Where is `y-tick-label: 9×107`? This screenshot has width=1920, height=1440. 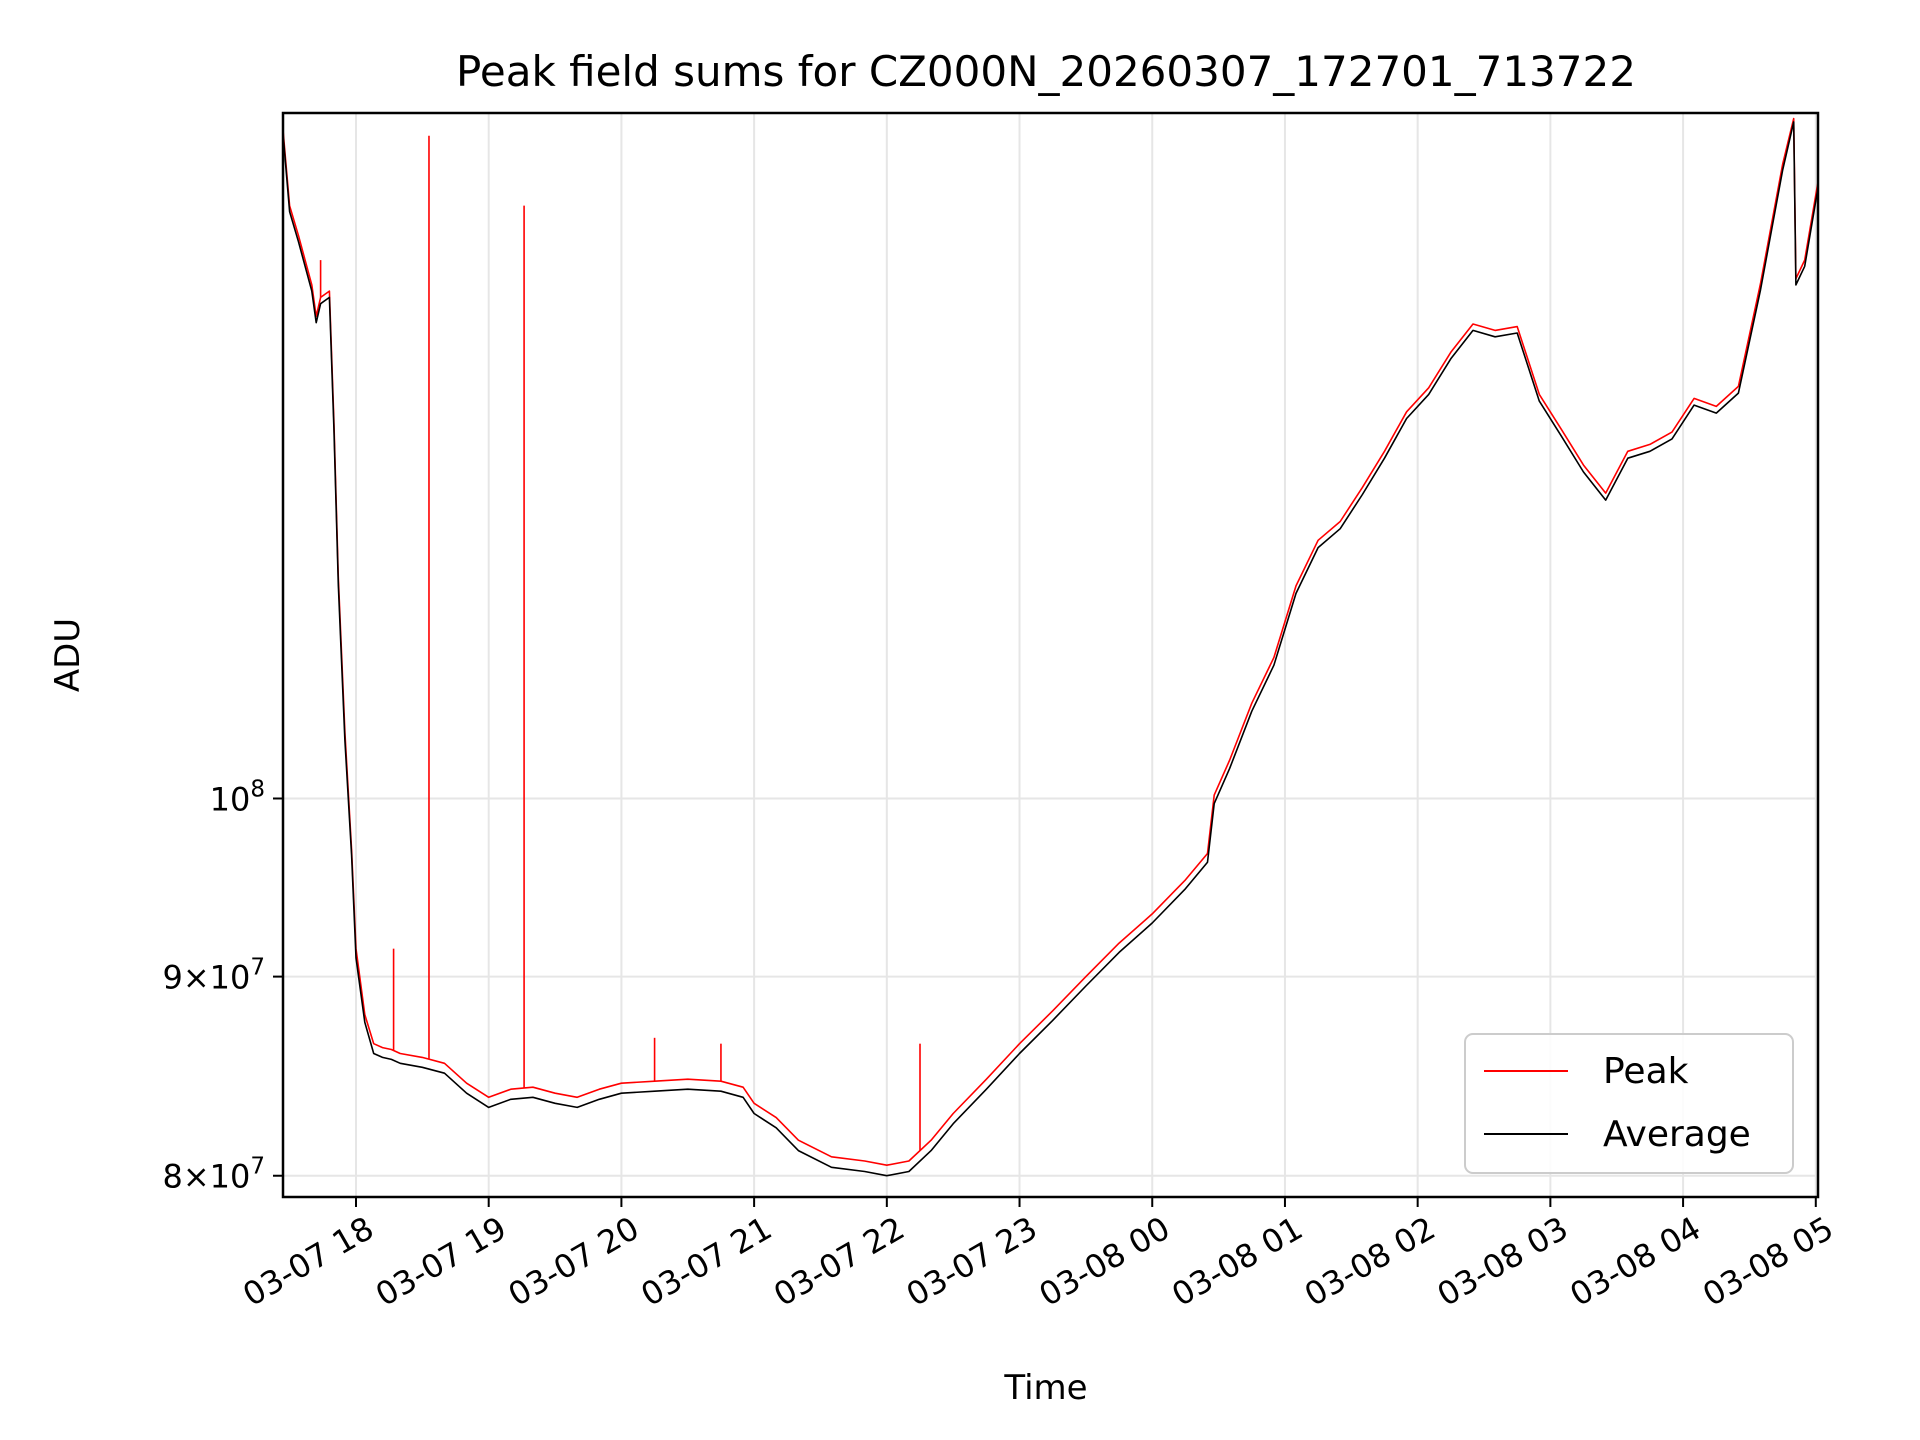 y-tick-label: 9×107 is located at coordinates (213, 976).